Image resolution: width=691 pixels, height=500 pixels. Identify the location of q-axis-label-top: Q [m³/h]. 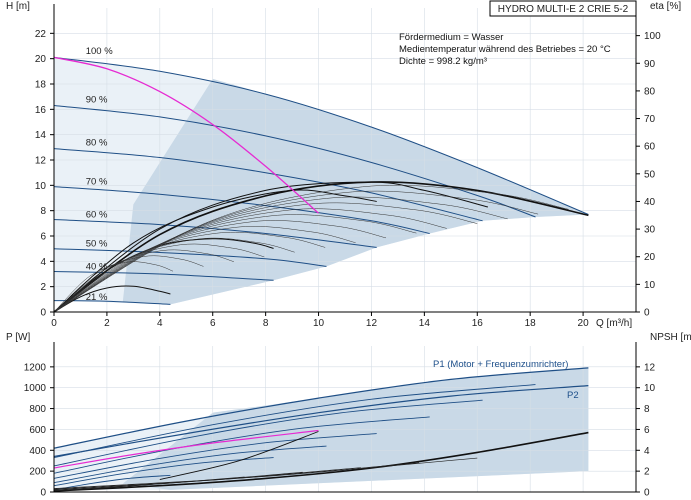
(614, 323).